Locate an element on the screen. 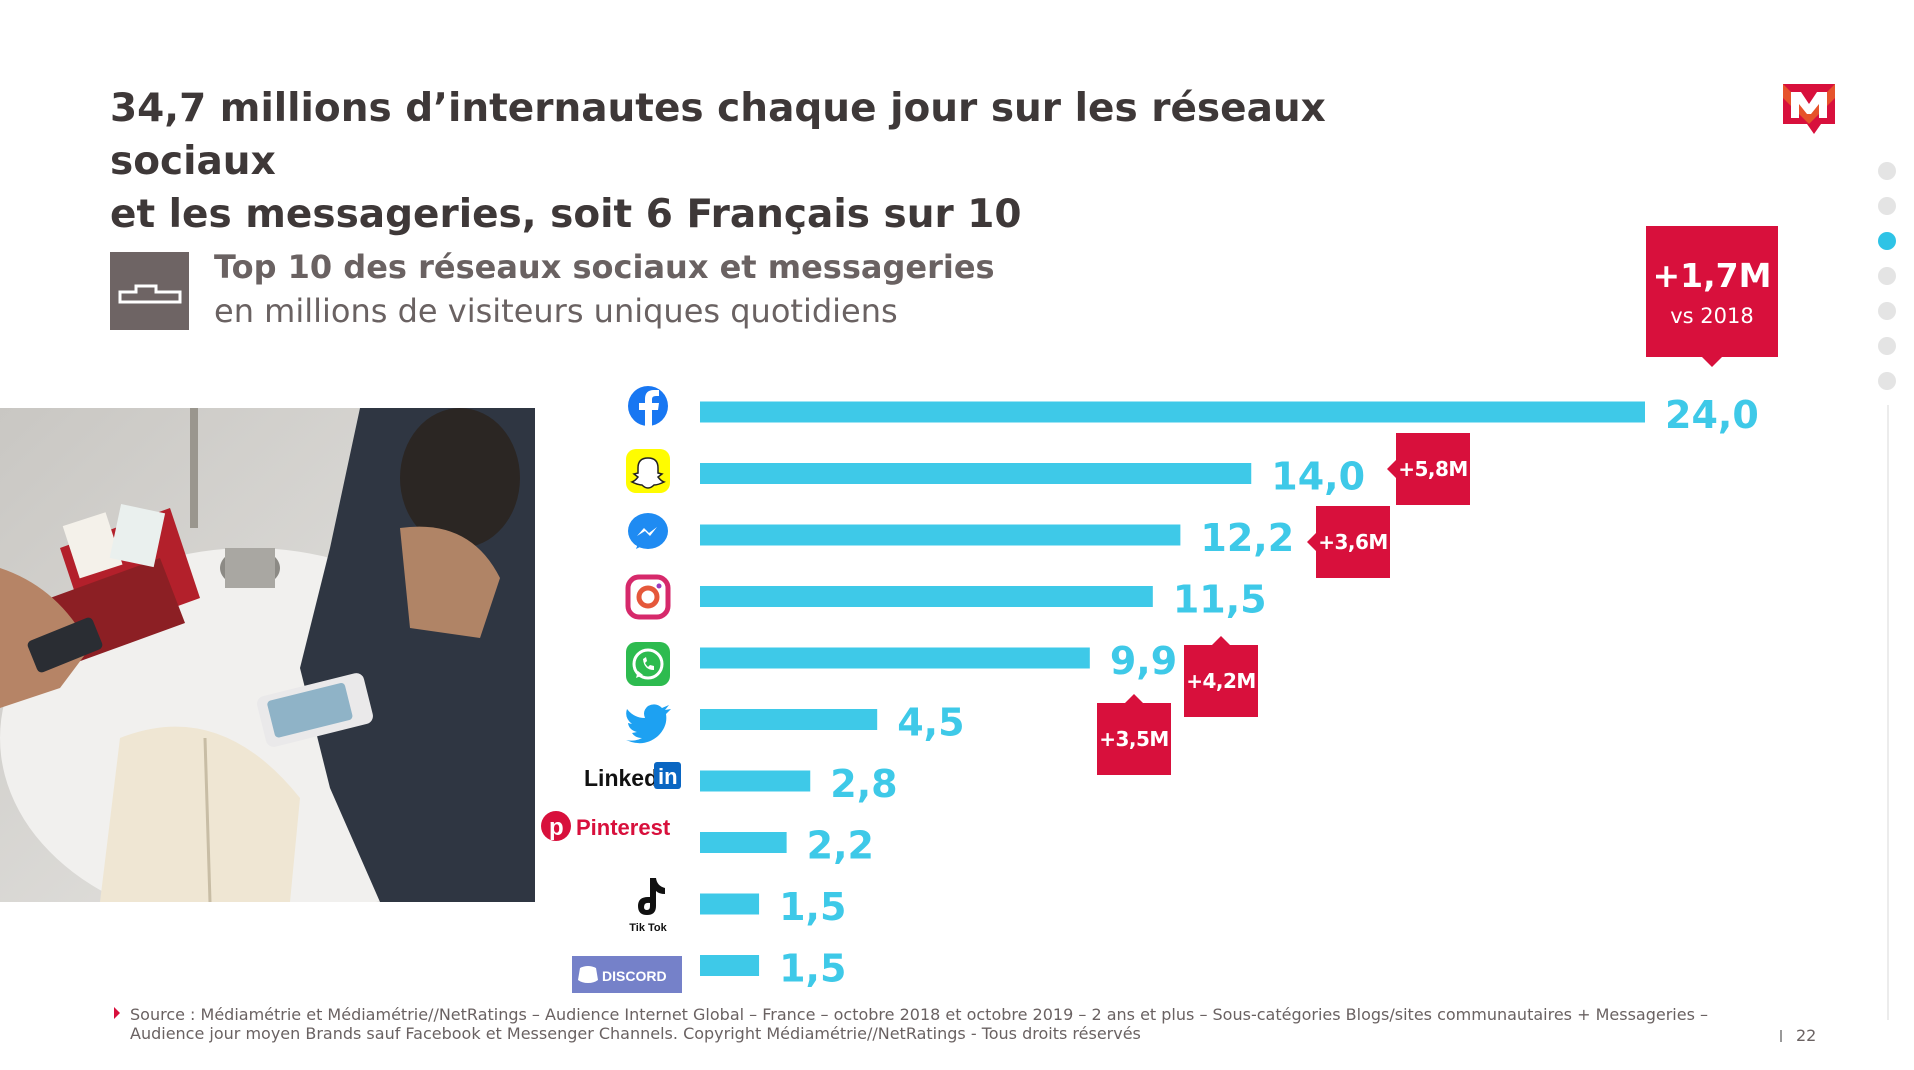 This screenshot has height=1070, width=1914. value-label-snapchat: 14,0 is located at coordinates (1318, 477).